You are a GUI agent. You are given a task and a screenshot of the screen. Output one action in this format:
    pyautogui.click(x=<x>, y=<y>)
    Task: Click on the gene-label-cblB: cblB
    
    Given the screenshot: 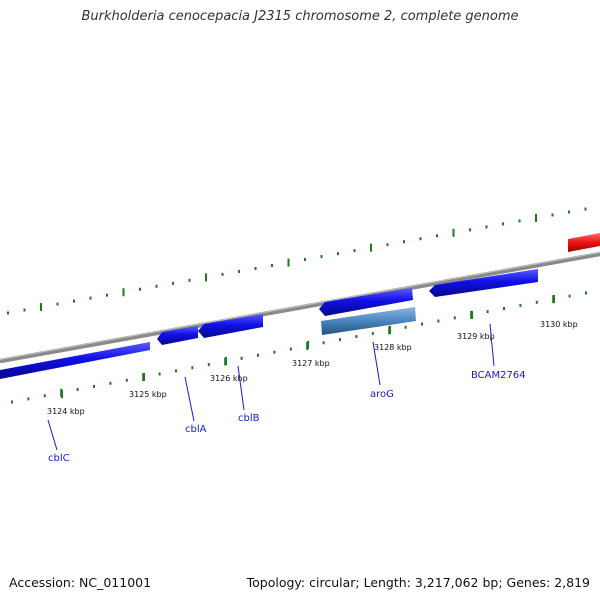 What is the action you would take?
    pyautogui.click(x=249, y=418)
    